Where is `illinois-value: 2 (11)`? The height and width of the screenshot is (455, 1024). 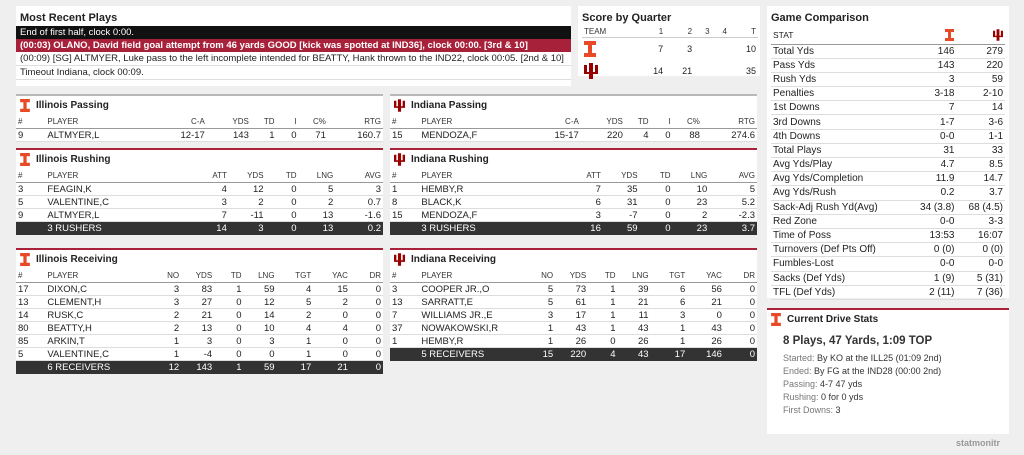 illinois-value: 2 (11) is located at coordinates (932, 292).